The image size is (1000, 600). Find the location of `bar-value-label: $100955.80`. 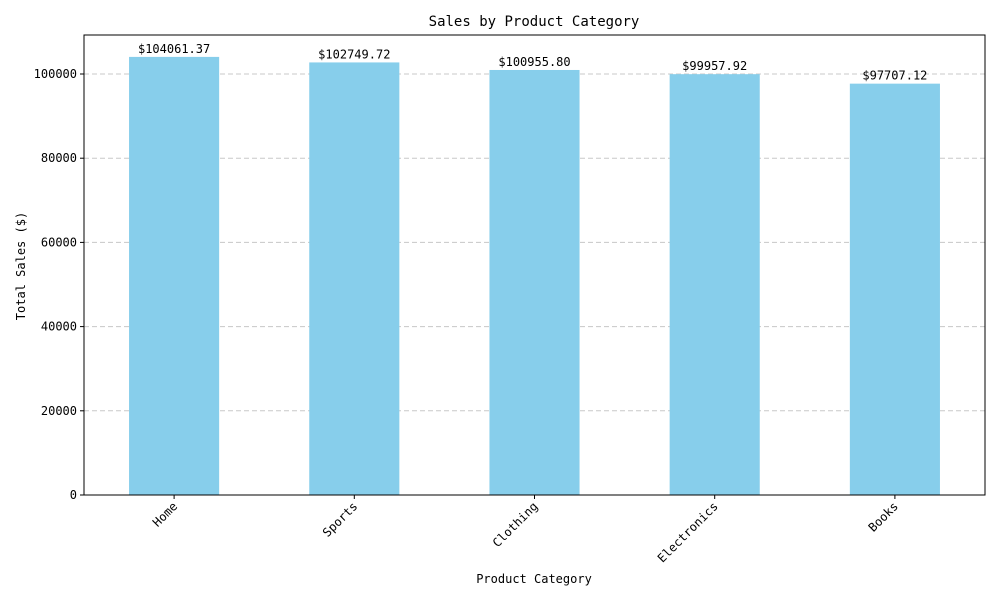

bar-value-label: $100955.80 is located at coordinates (534, 62).